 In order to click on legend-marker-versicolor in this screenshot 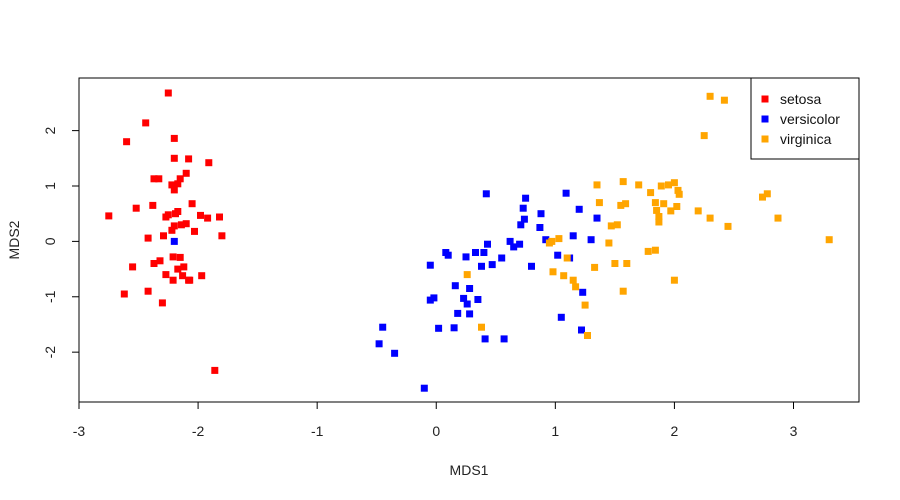, I will do `click(765, 119)`.